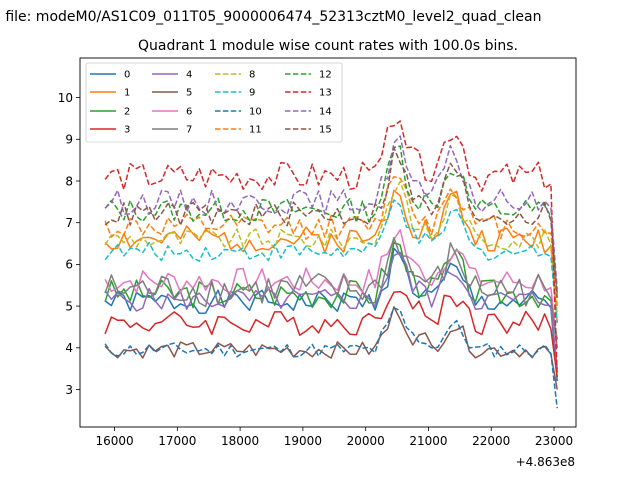  What do you see at coordinates (255, 130) in the screenshot?
I see `legend-label-11: 11` at bounding box center [255, 130].